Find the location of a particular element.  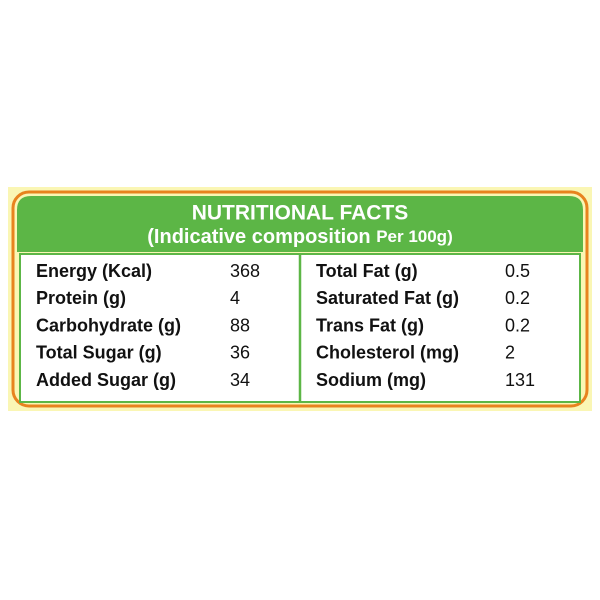

row-label: Added Sugar (g) is located at coordinates (106, 380).